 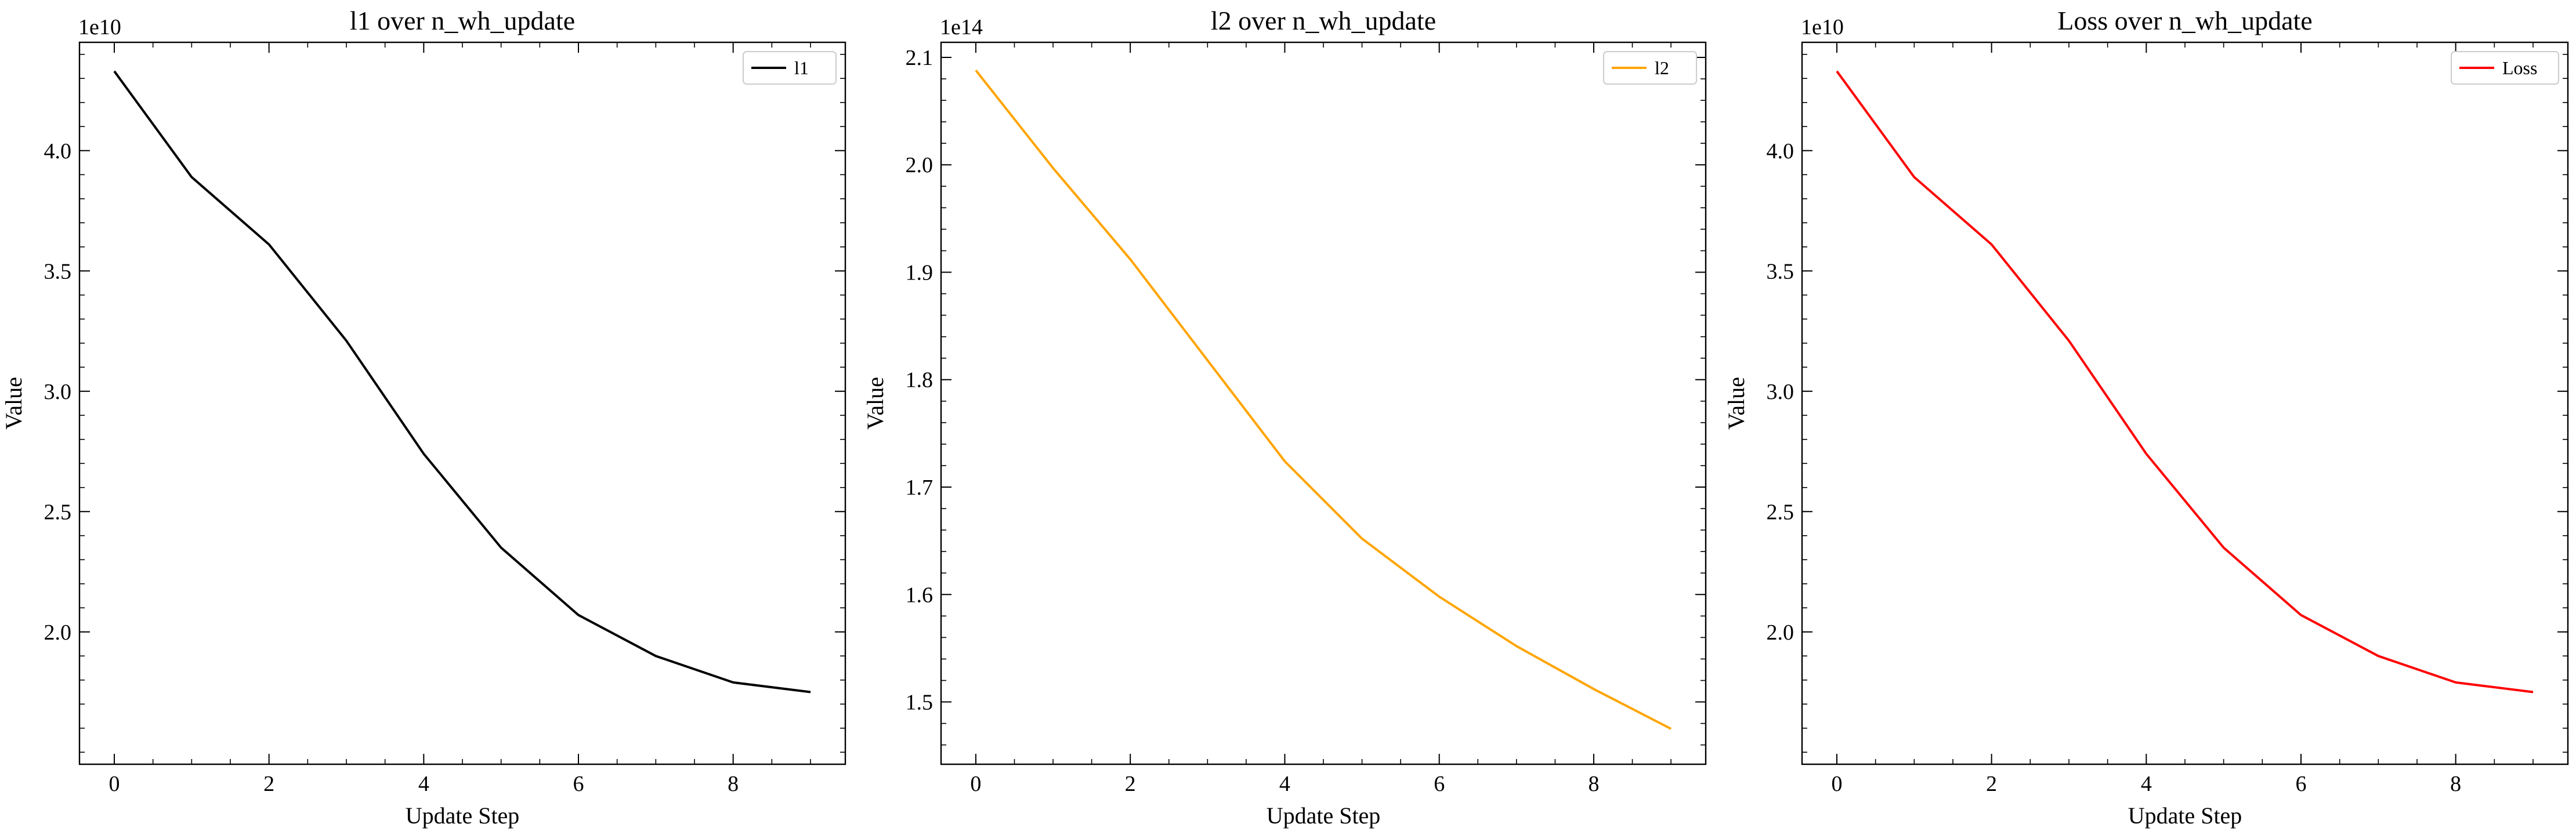 I want to click on y-tick-label: 1.6, so click(x=920, y=595).